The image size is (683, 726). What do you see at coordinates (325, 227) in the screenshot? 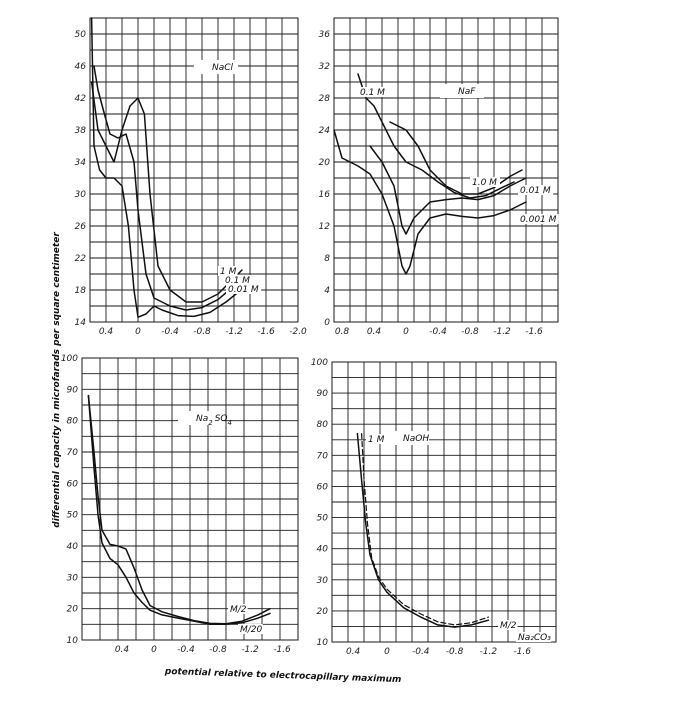
I see `y-tick-label: 12` at bounding box center [325, 227].